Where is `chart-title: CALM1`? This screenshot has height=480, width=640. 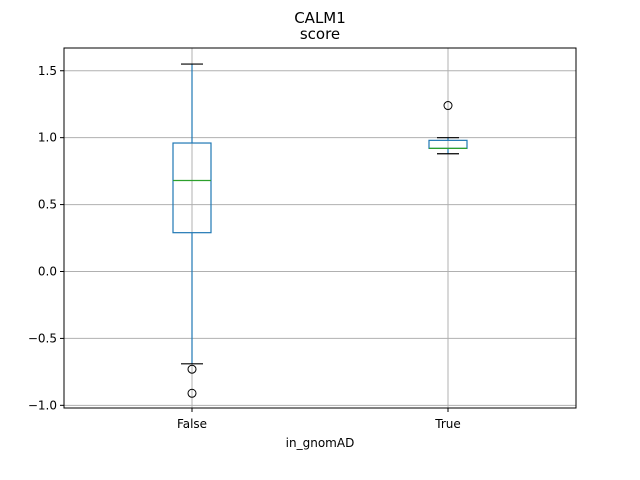 chart-title: CALM1 is located at coordinates (320, 18).